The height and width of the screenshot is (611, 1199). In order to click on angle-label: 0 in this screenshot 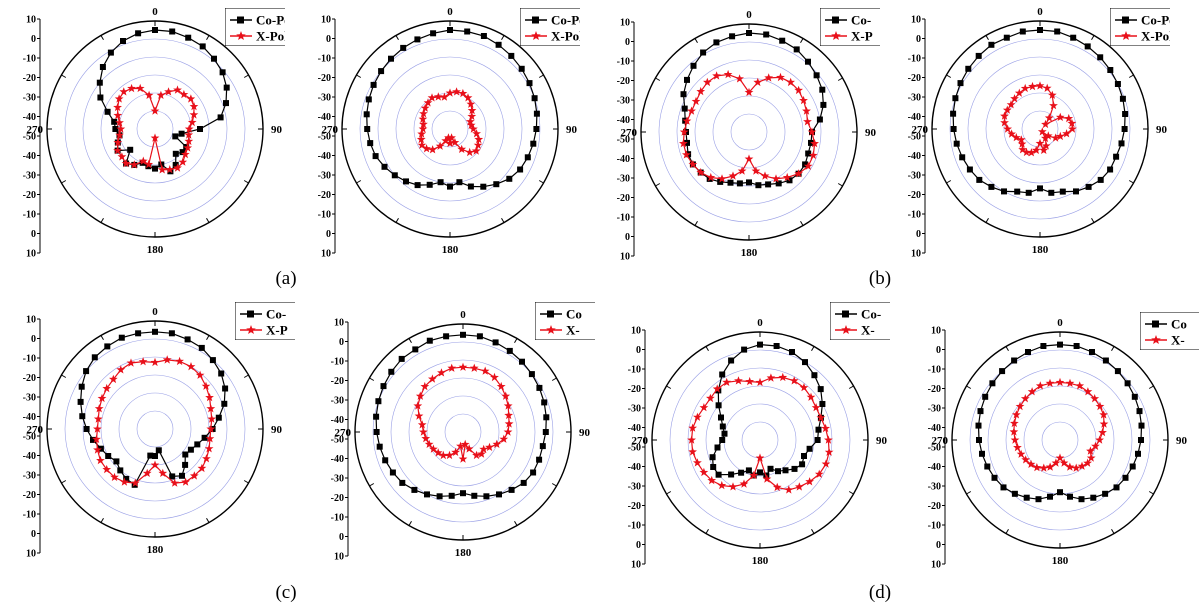, I will do `click(463, 315)`.